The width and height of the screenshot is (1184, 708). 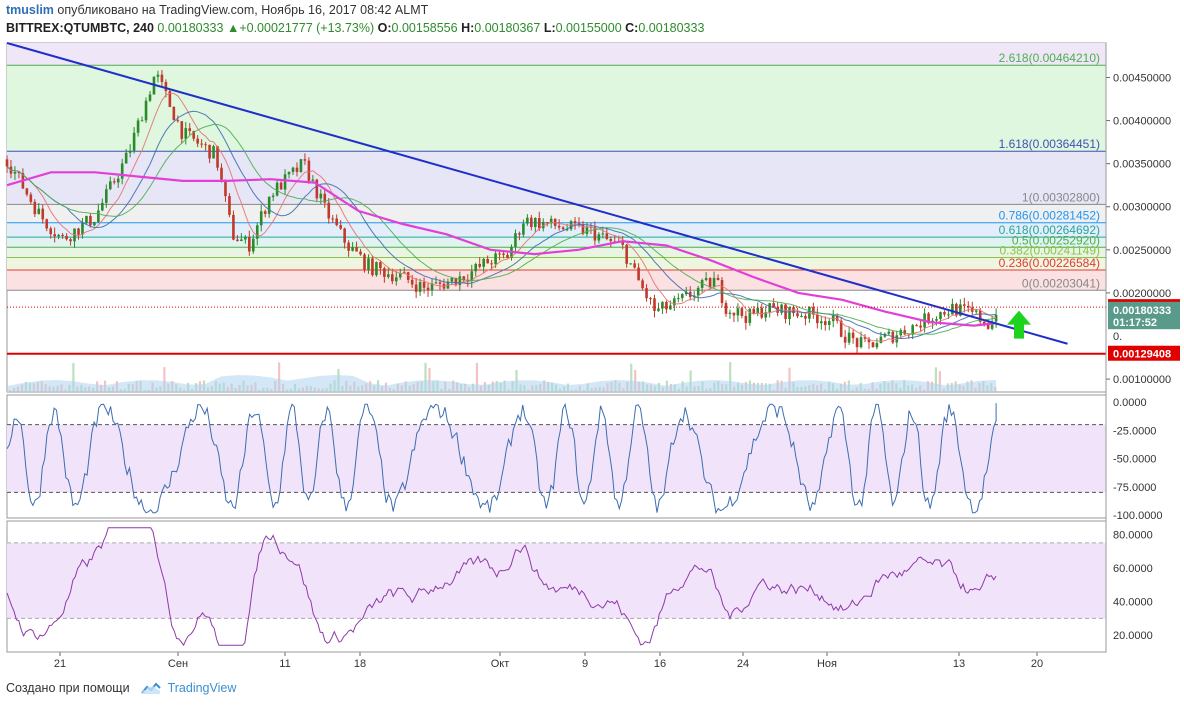 What do you see at coordinates (1117, 337) in the screenshot?
I see `price-tick-label: 0.` at bounding box center [1117, 337].